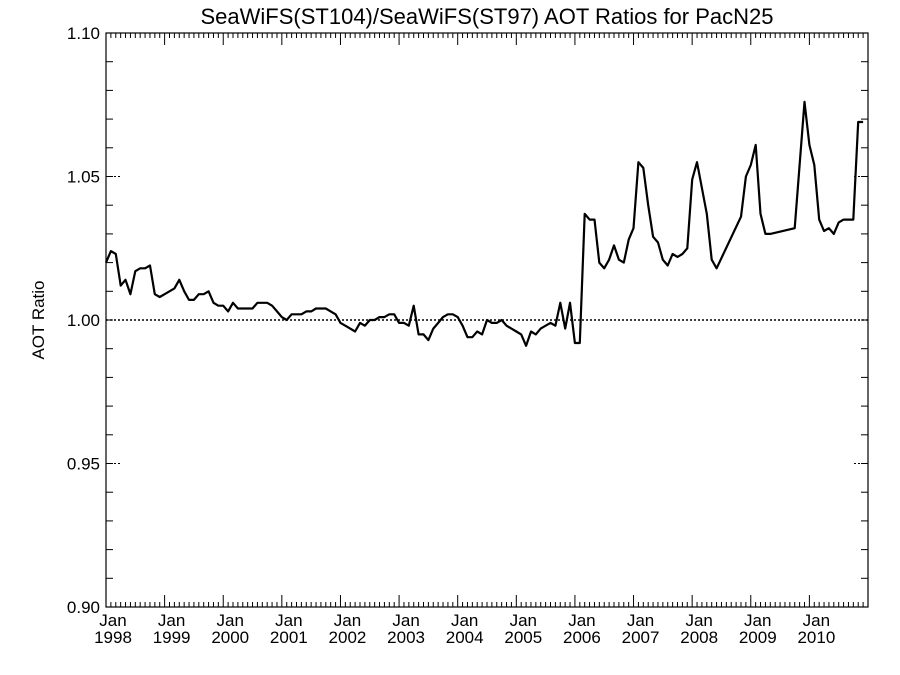  Describe the element at coordinates (641, 637) in the screenshot. I see `x-tick-year-label: 2007` at that location.